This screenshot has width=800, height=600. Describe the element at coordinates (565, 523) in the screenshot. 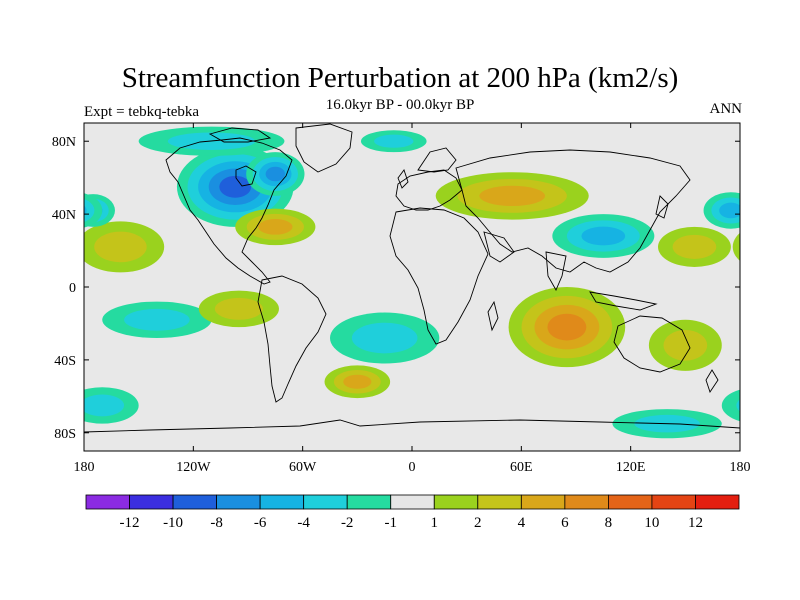

I see `colorbar-label: 6` at that location.